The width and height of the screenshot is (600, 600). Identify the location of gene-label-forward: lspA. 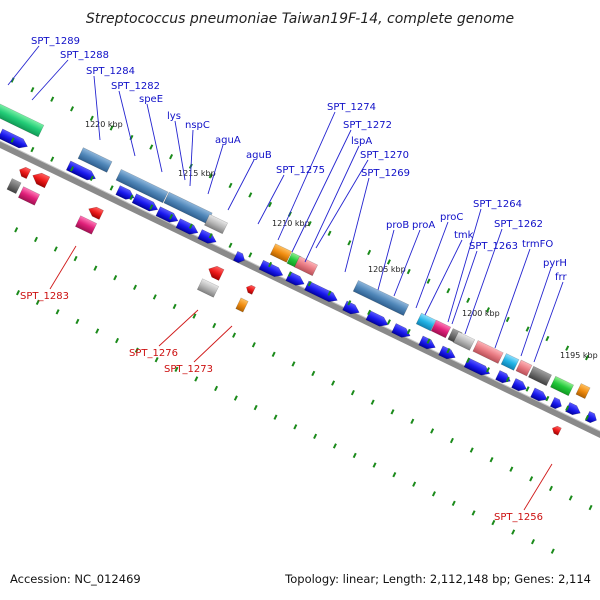
(361, 141).